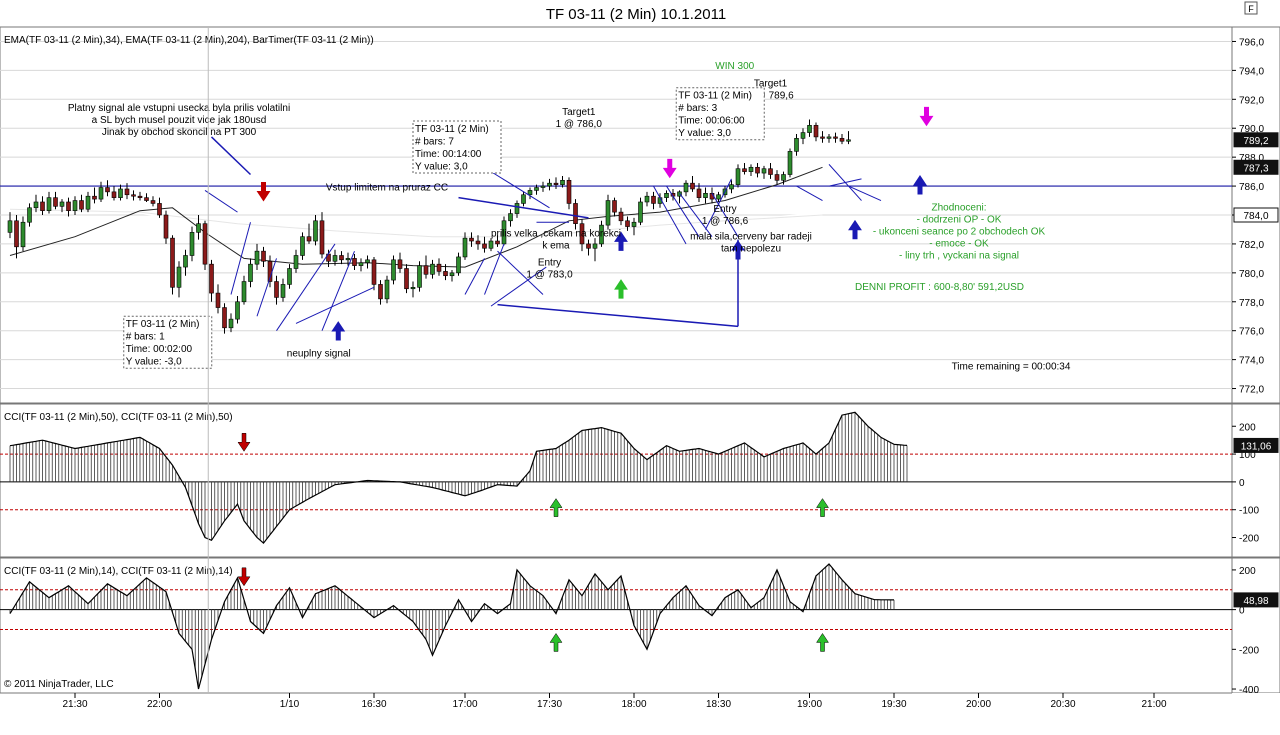 Image resolution: width=1280 pixels, height=735 pixels. What do you see at coordinates (1247, 455) in the screenshot?
I see `cci50-tick-label: 100` at bounding box center [1247, 455].